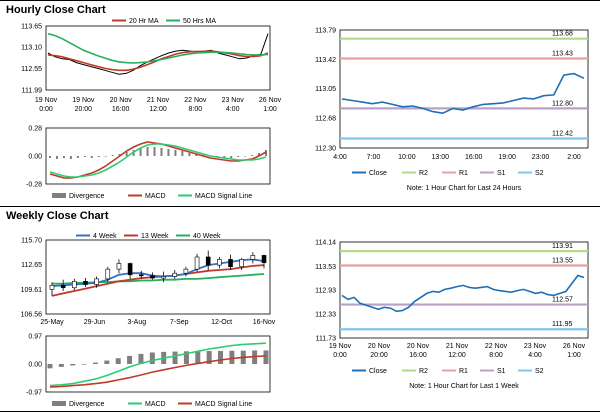  I want to click on top-rule, so click(300, 0).